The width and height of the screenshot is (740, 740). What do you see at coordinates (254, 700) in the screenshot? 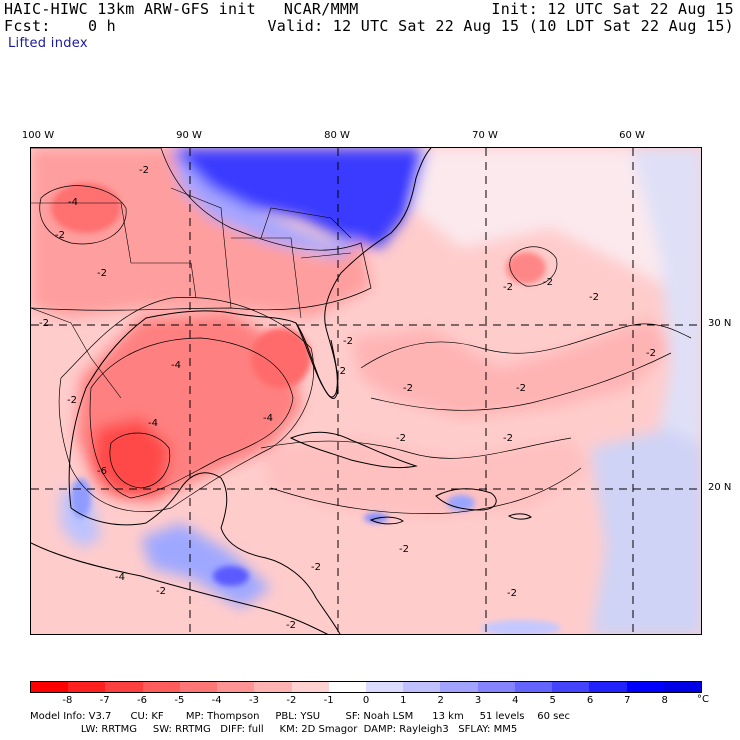
I see `colorbar-tick-label: -3` at bounding box center [254, 700].